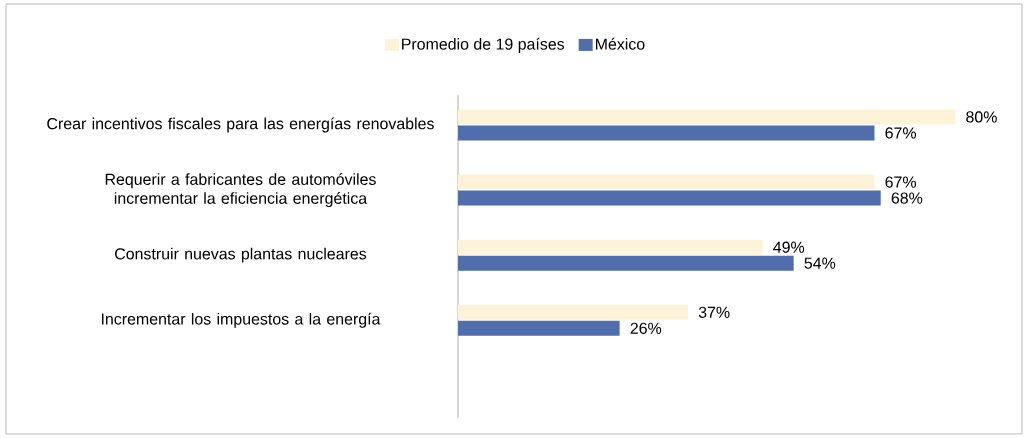  Describe the element at coordinates (240, 125) in the screenshot. I see `y-tick-label: Crear incentivos fiscales para las energías renovables` at that location.